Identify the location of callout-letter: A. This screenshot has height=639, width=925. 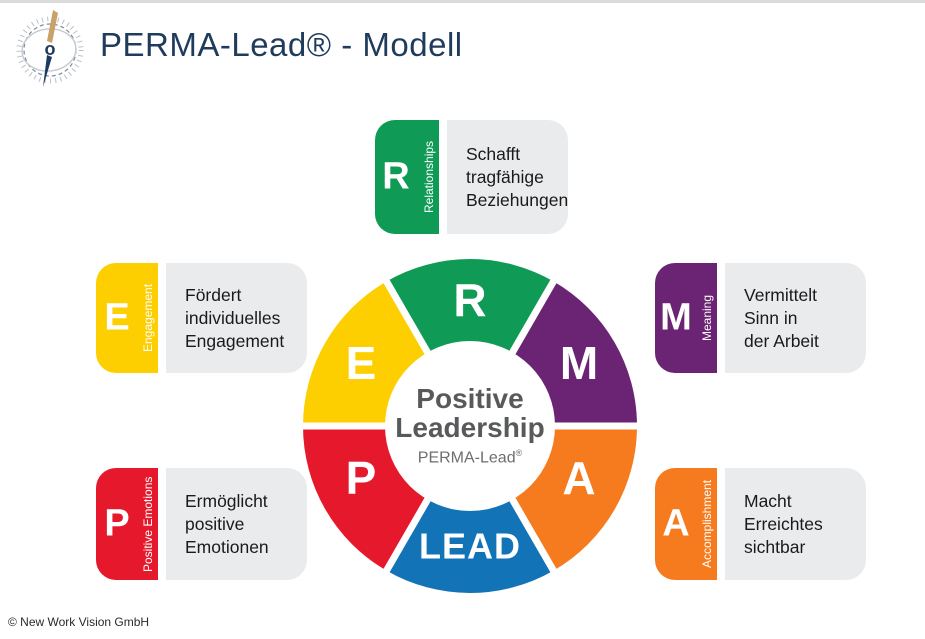
(676, 523).